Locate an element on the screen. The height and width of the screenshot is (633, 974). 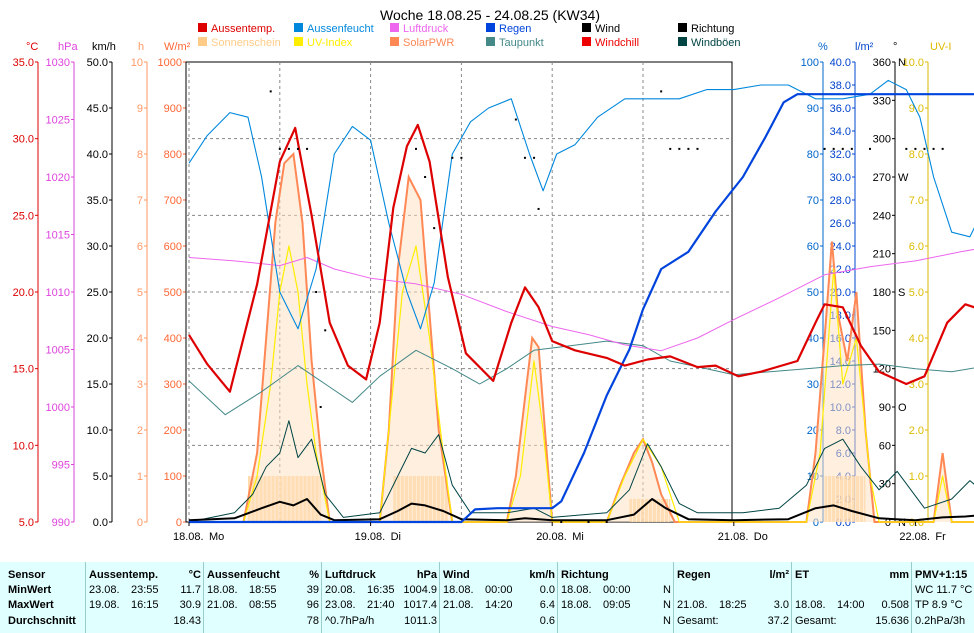
x-tick-label: 19.08. is located at coordinates (370, 537).